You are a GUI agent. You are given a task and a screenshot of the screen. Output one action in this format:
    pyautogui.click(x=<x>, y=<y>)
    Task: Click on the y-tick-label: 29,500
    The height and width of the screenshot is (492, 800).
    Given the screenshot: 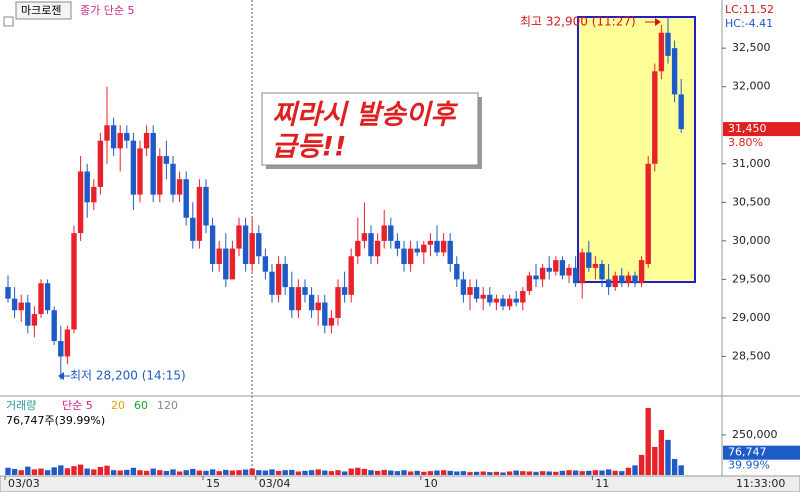 What is the action you would take?
    pyautogui.click(x=751, y=278)
    